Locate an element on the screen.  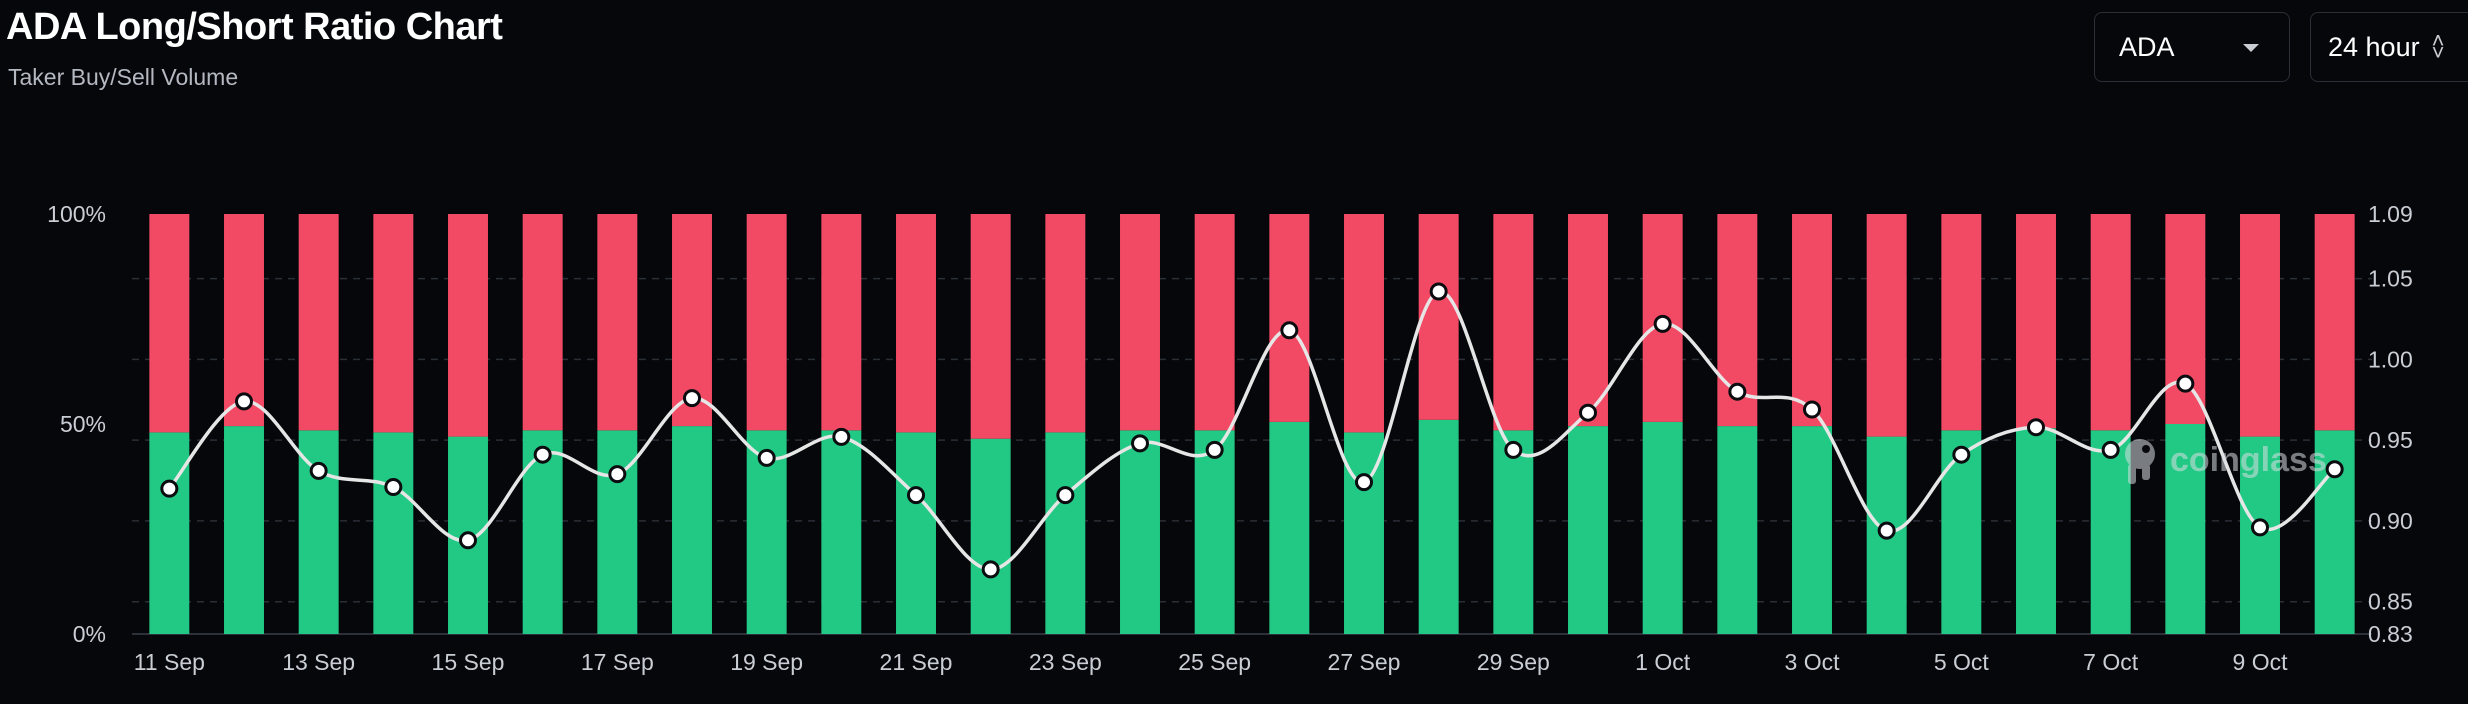
x-tick-label: 11 Sep is located at coordinates (169, 662).